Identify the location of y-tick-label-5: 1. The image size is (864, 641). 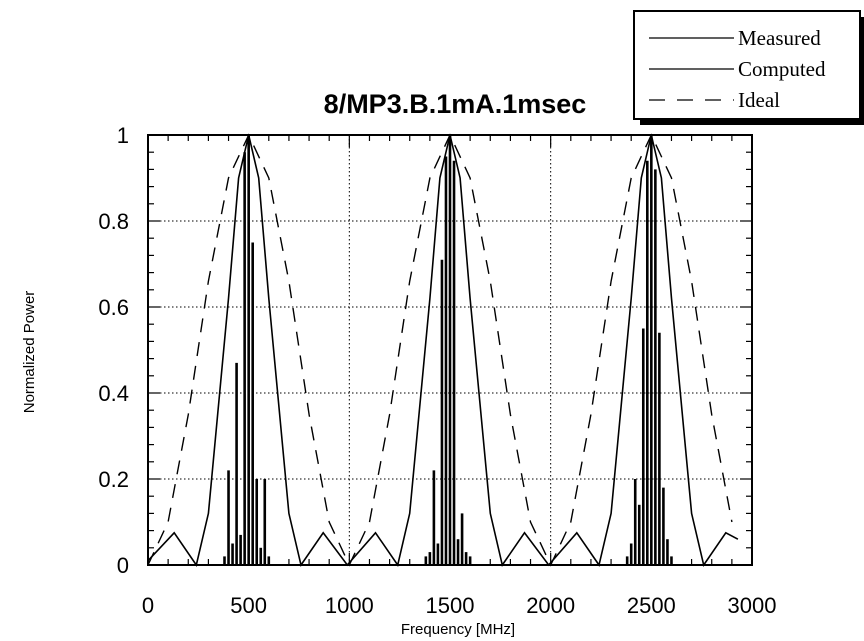
(123, 135).